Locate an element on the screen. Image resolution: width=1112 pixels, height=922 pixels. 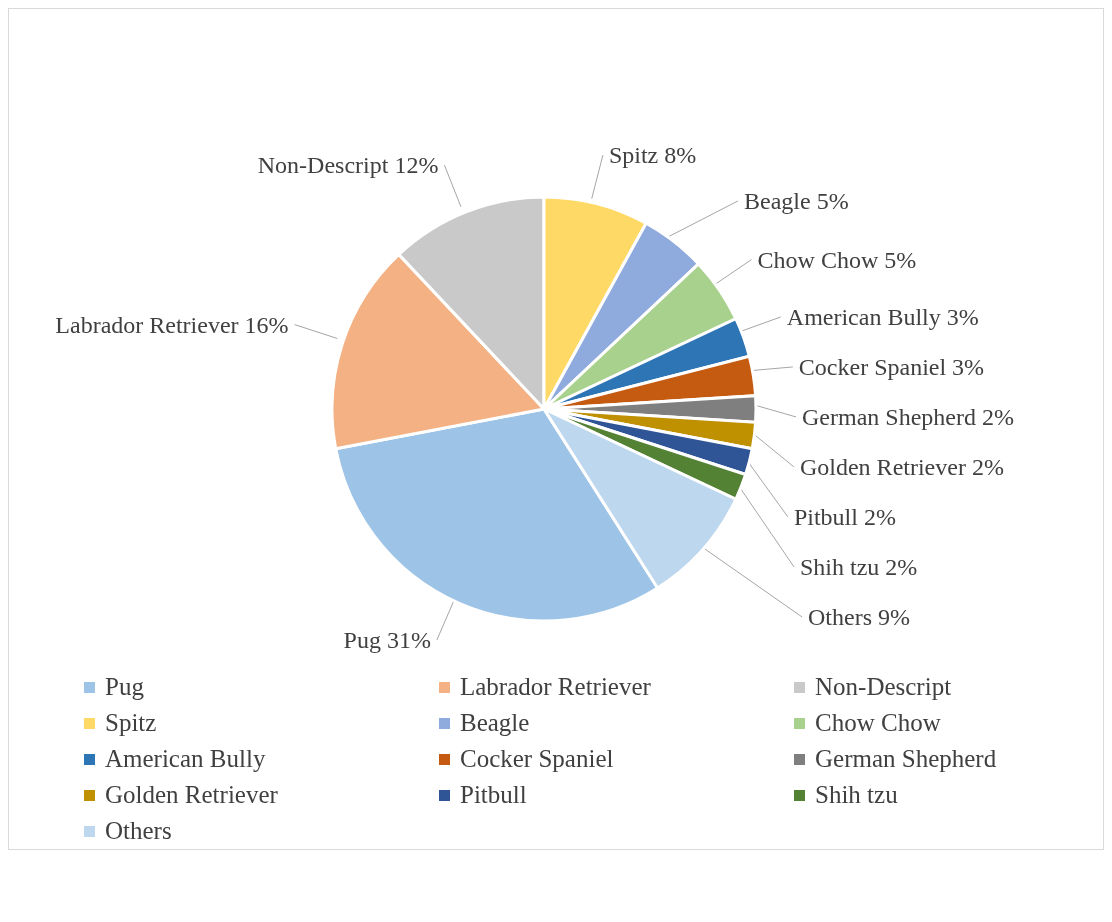
category-label: German Shepherd 2% is located at coordinates (908, 416).